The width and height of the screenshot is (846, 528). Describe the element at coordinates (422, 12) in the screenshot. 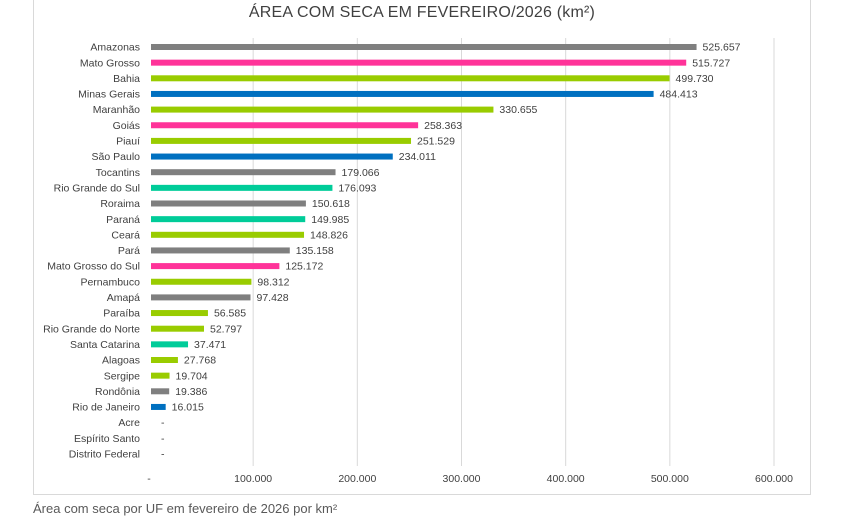

I see `chart-title: ÁREA COM SECA EM FEVEREIRO/2026 (km²)` at that location.